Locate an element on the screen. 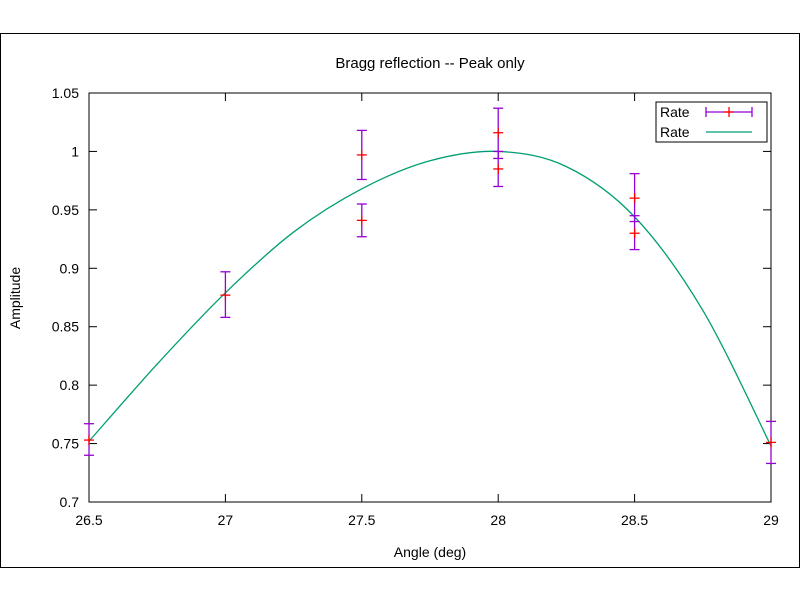 This screenshot has width=800, height=600. x-tick-label: 29 is located at coordinates (771, 520).